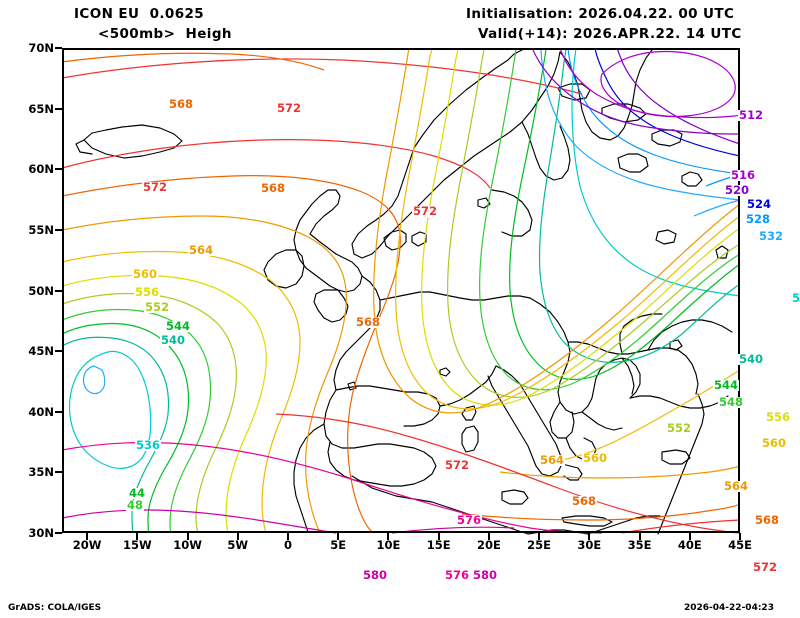  I want to click on x-axis-tick-label: 0, so click(287, 545).